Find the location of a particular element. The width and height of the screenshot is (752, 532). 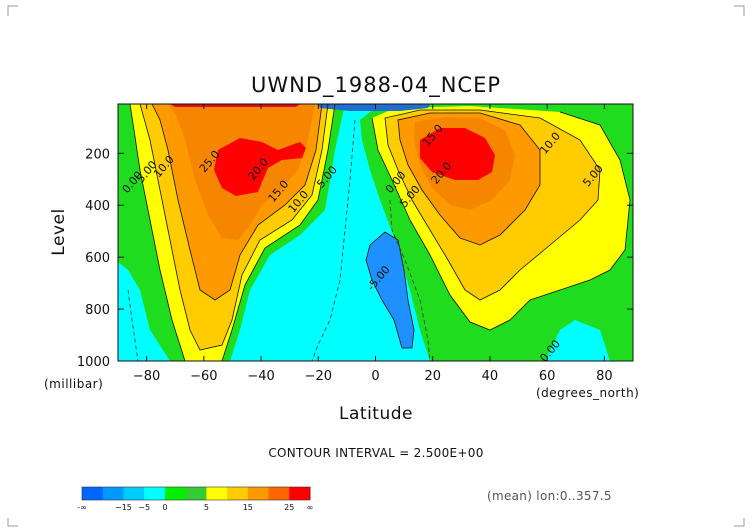

colorbar: -∞ −15 −5 0 5 15 25 ∞ is located at coordinates (195, 499).